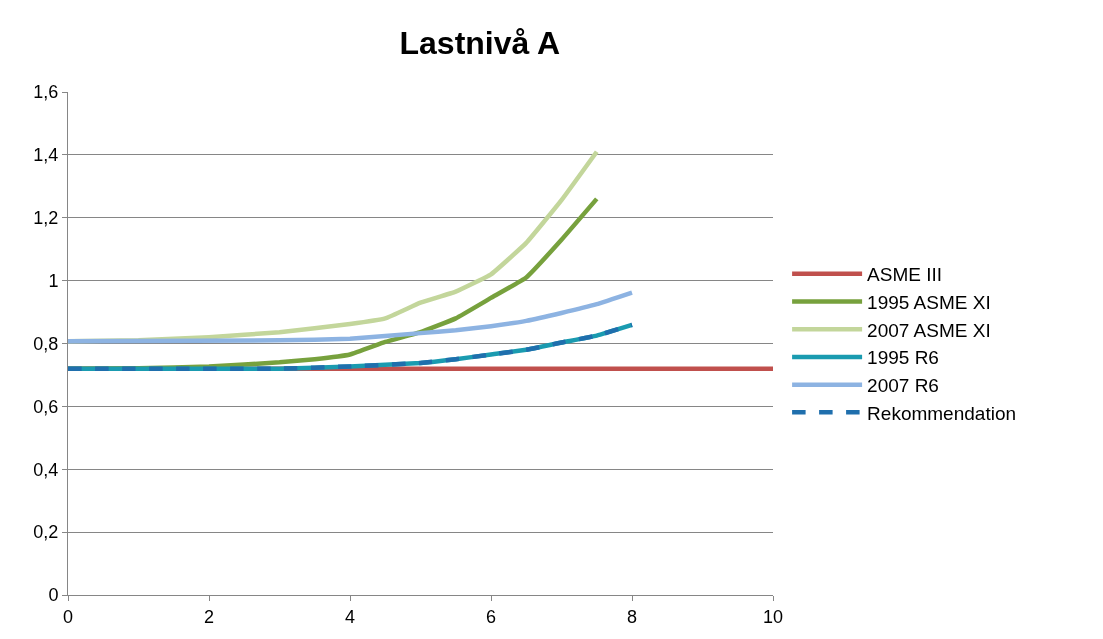 The height and width of the screenshot is (639, 1103). What do you see at coordinates (350, 616) in the screenshot?
I see `x-tick-label: 4` at bounding box center [350, 616].